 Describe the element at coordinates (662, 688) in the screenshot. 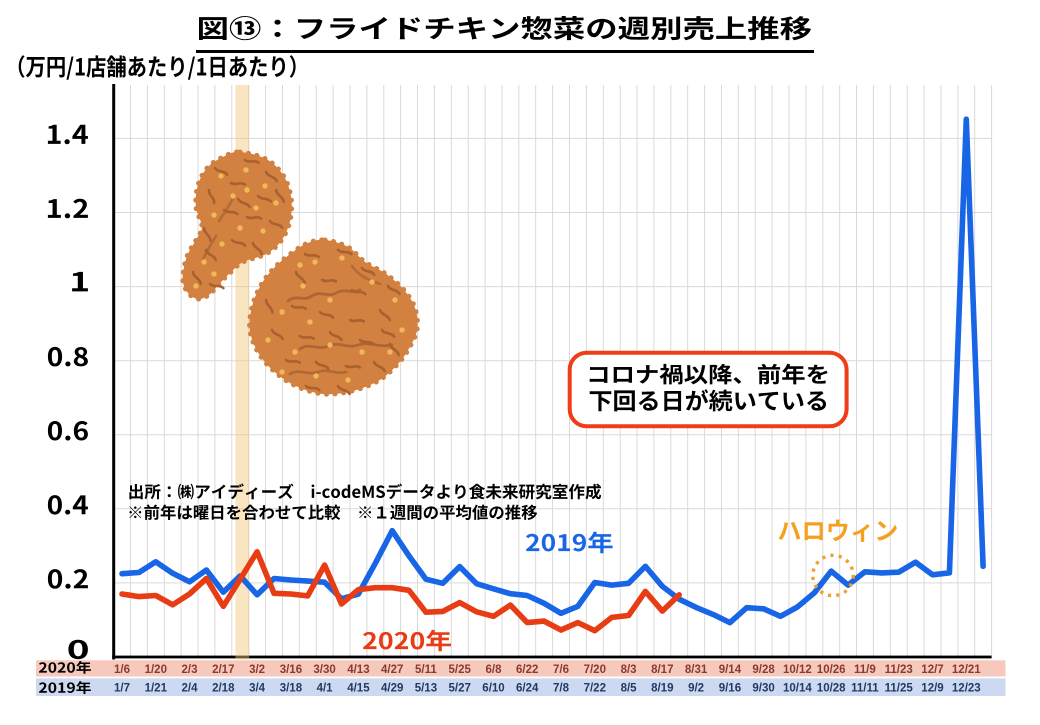

I see `svg-text: 8/19` at that location.